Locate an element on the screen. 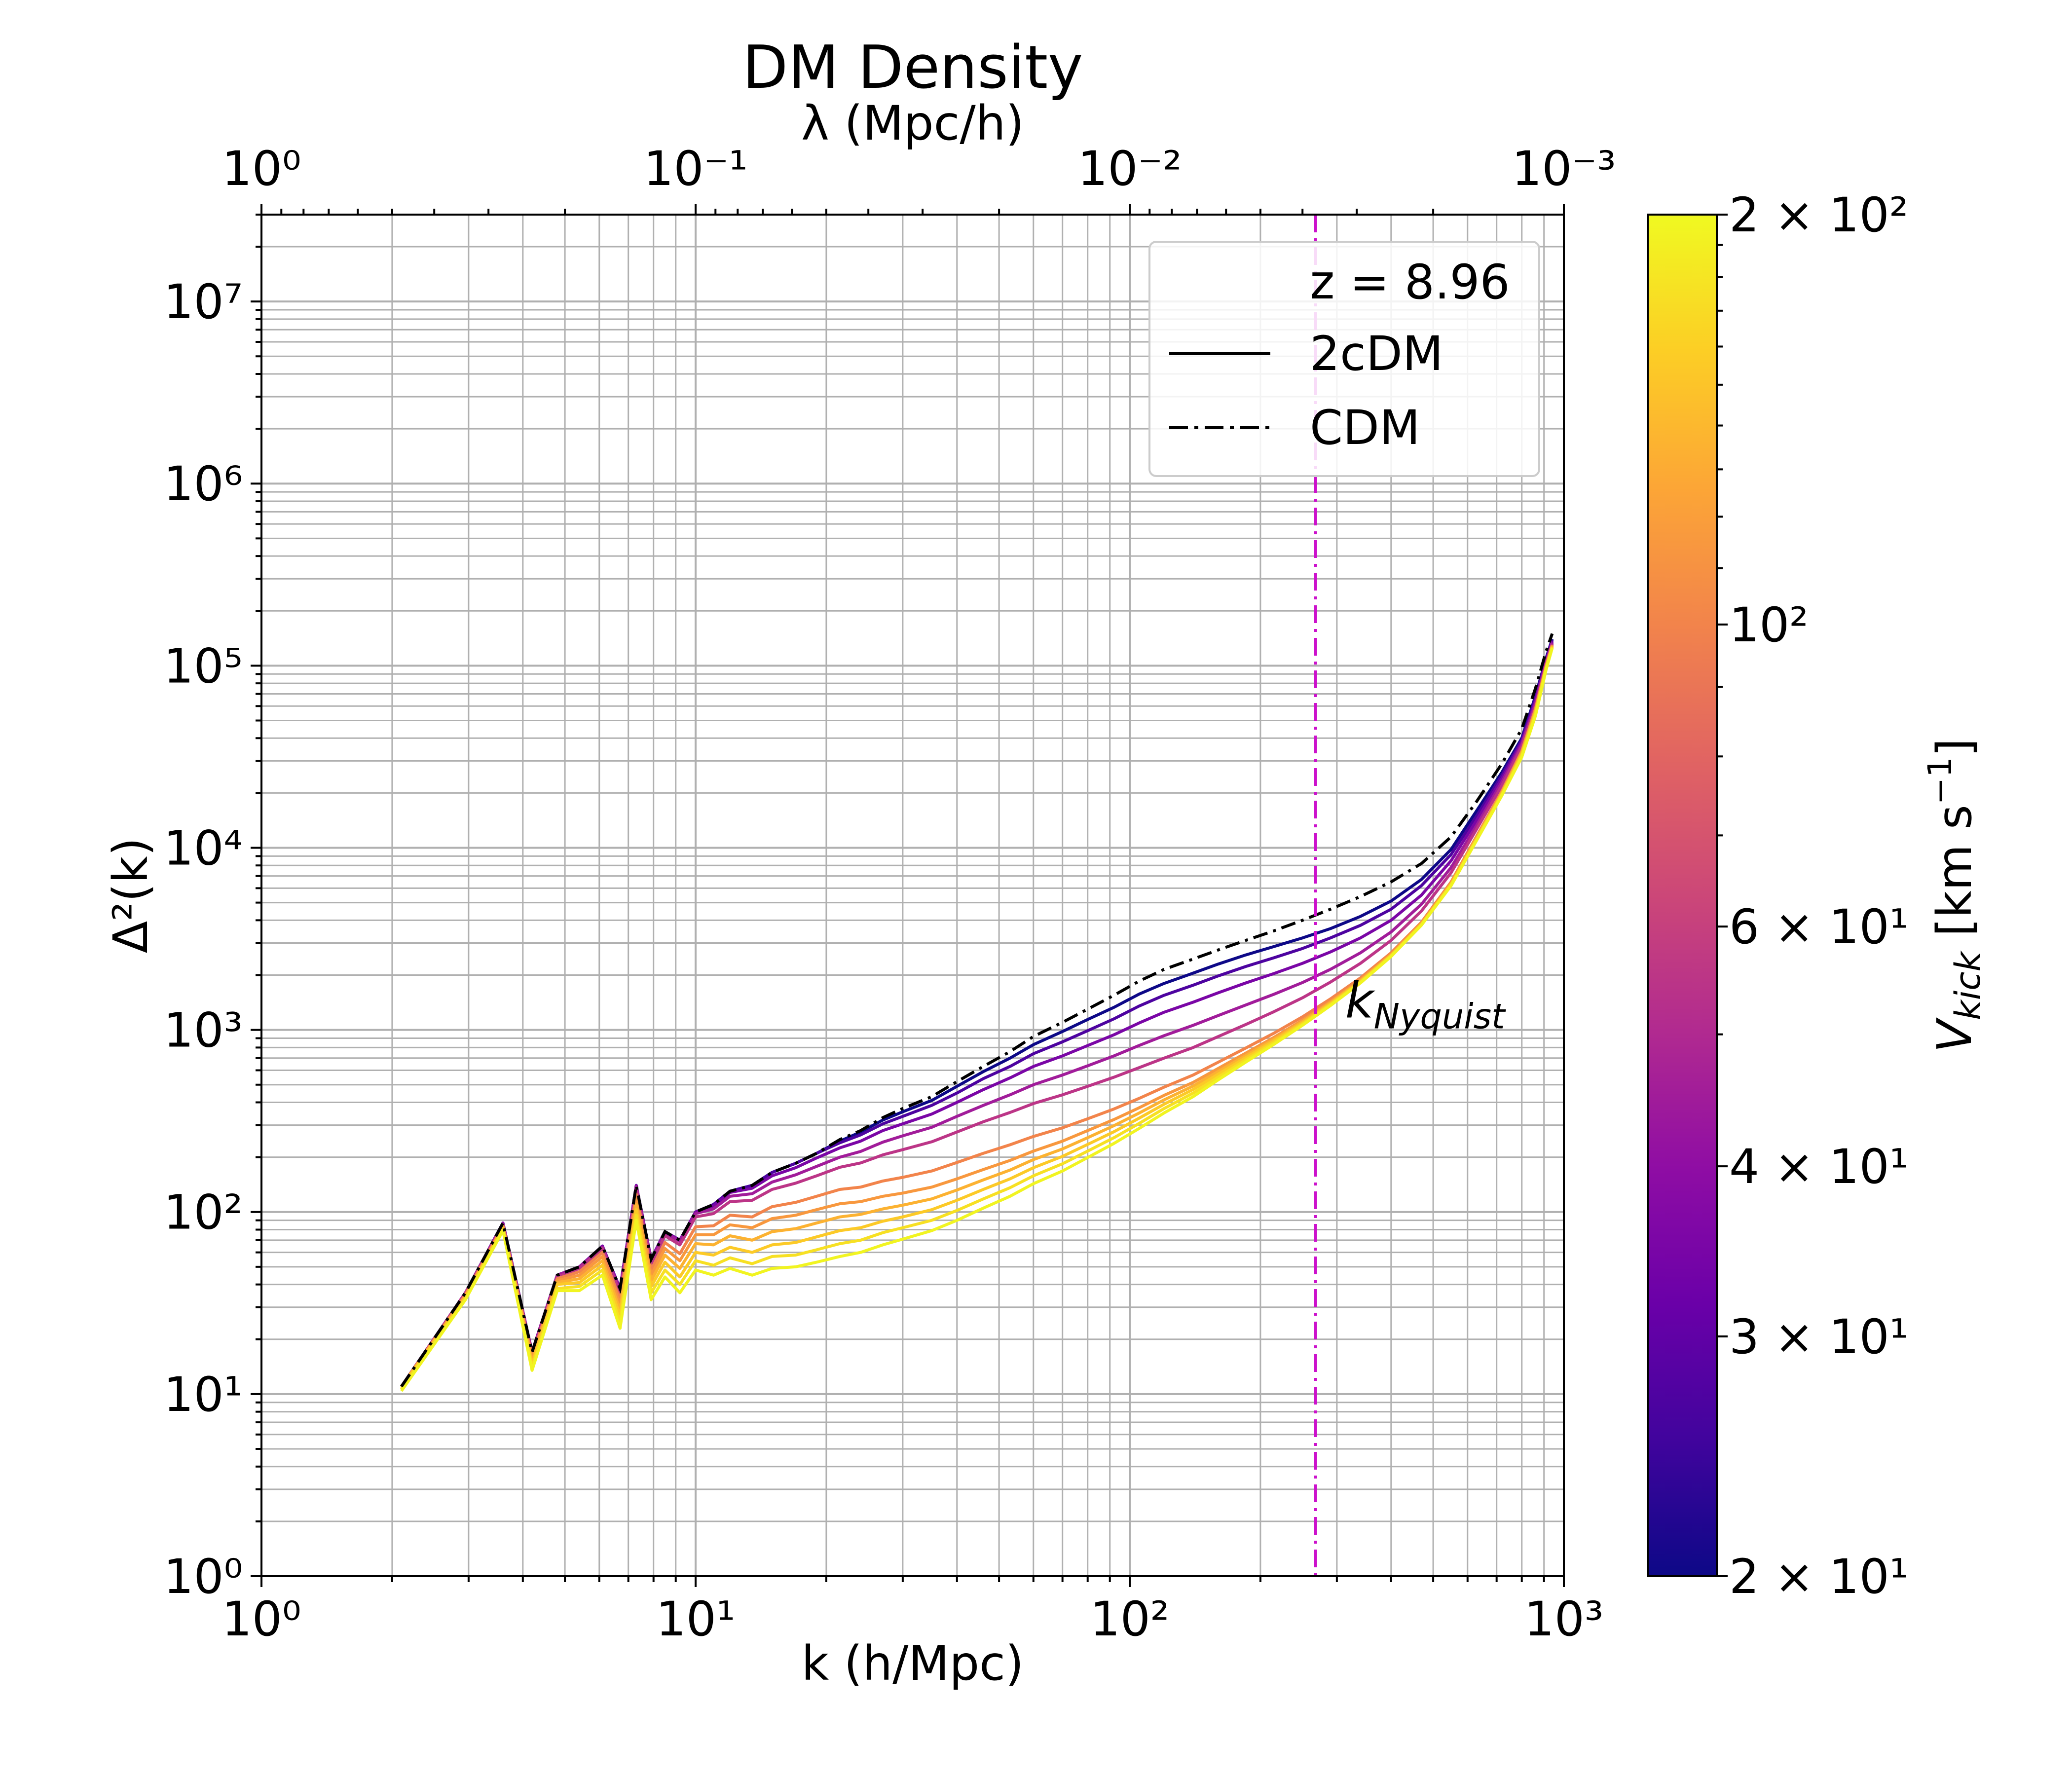 The height and width of the screenshot is (1776, 2072). y-tick-label: 10⁴ is located at coordinates (203, 848).